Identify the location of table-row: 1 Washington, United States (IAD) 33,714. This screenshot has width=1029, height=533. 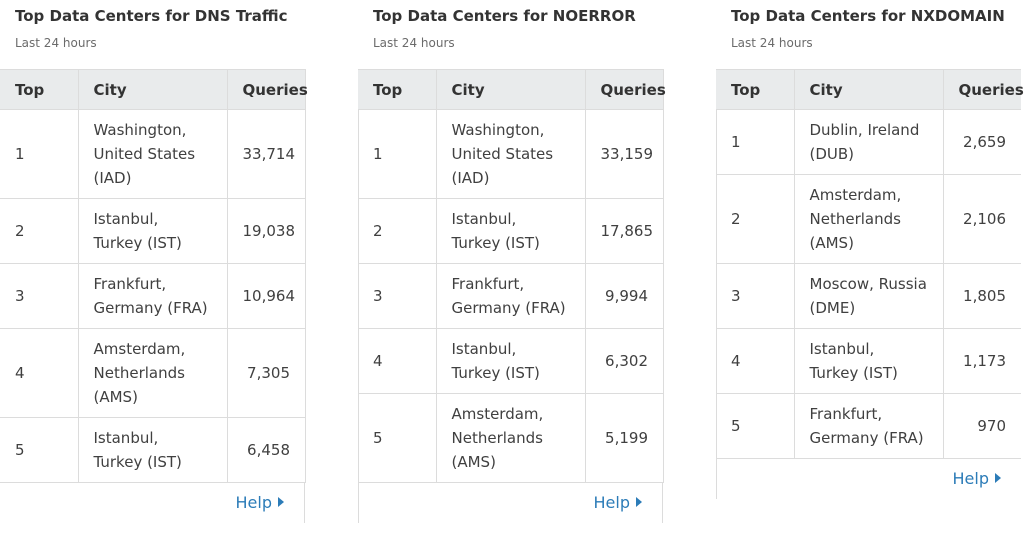
(152, 154).